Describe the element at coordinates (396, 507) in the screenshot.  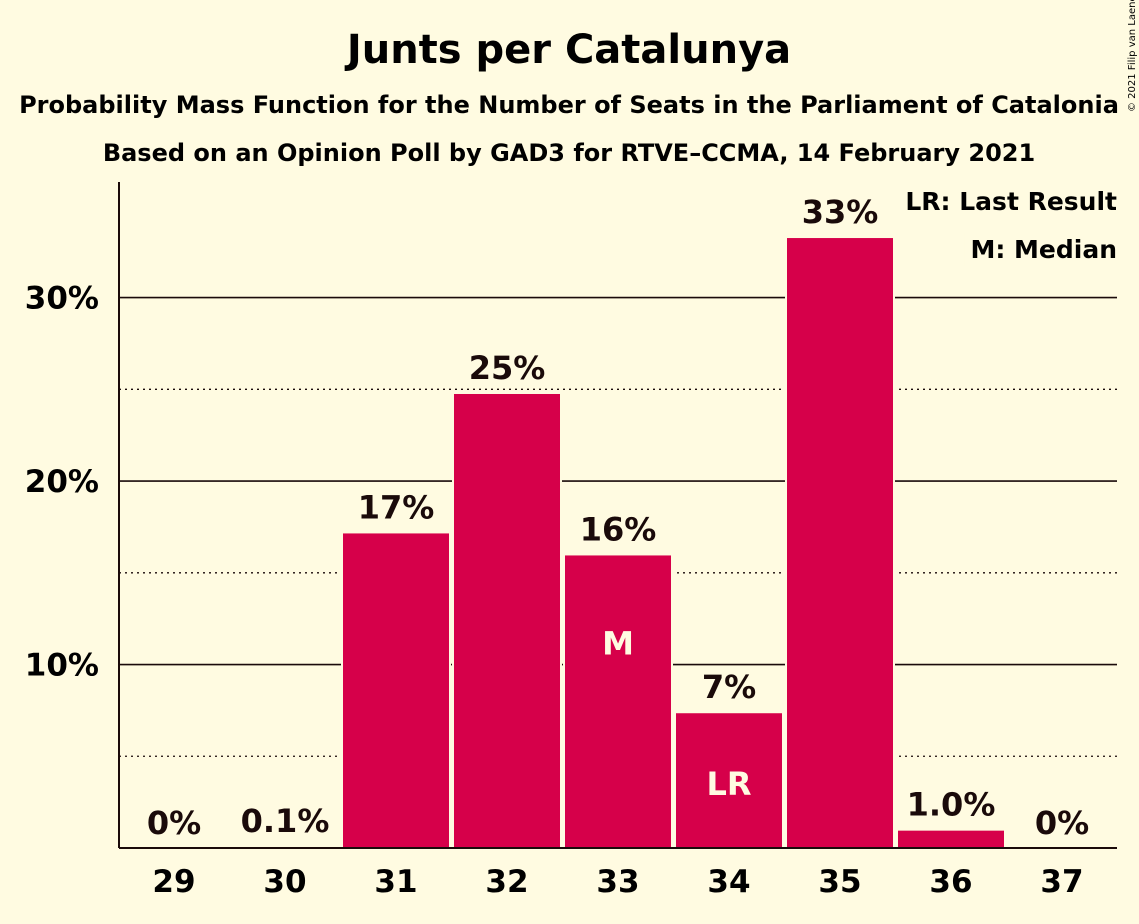
I see `value-label-31: 17%` at that location.